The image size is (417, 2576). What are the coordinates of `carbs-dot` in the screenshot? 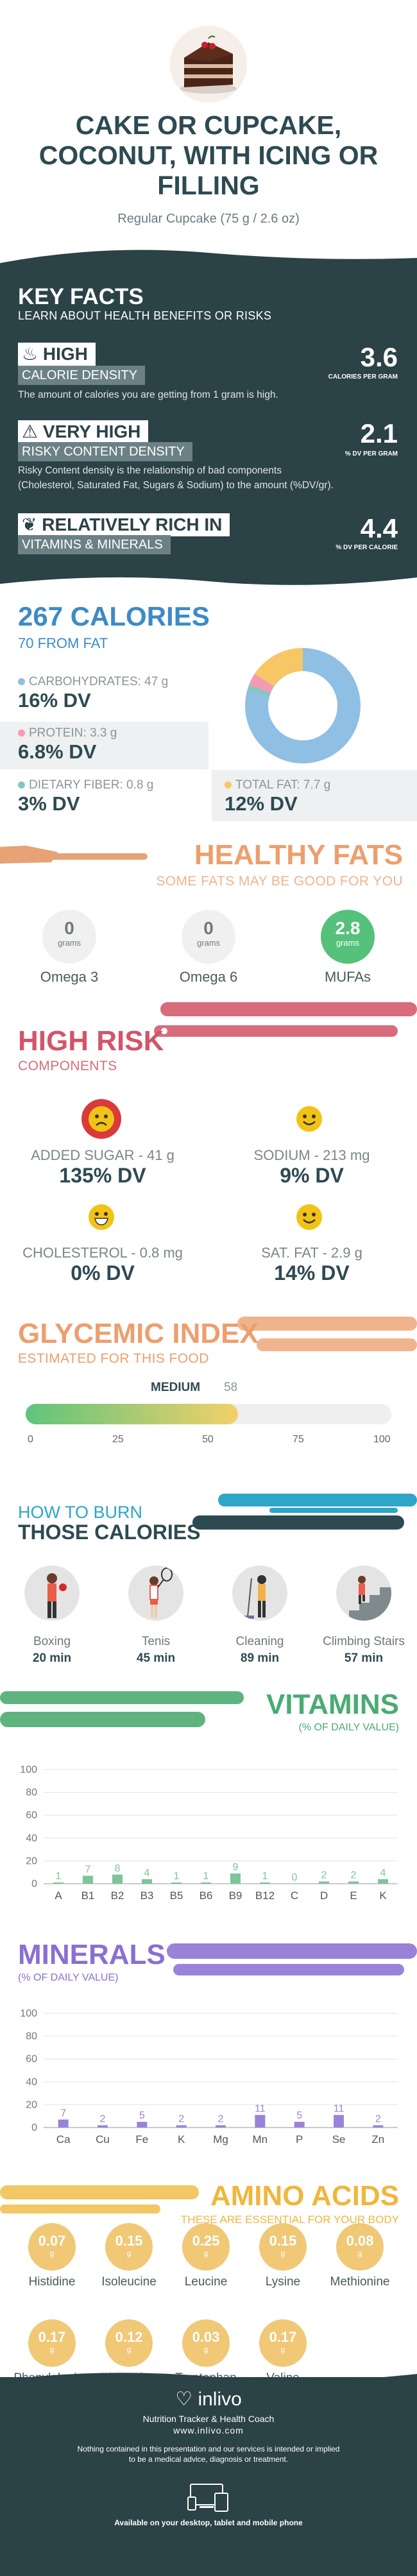 It's located at (21, 682).